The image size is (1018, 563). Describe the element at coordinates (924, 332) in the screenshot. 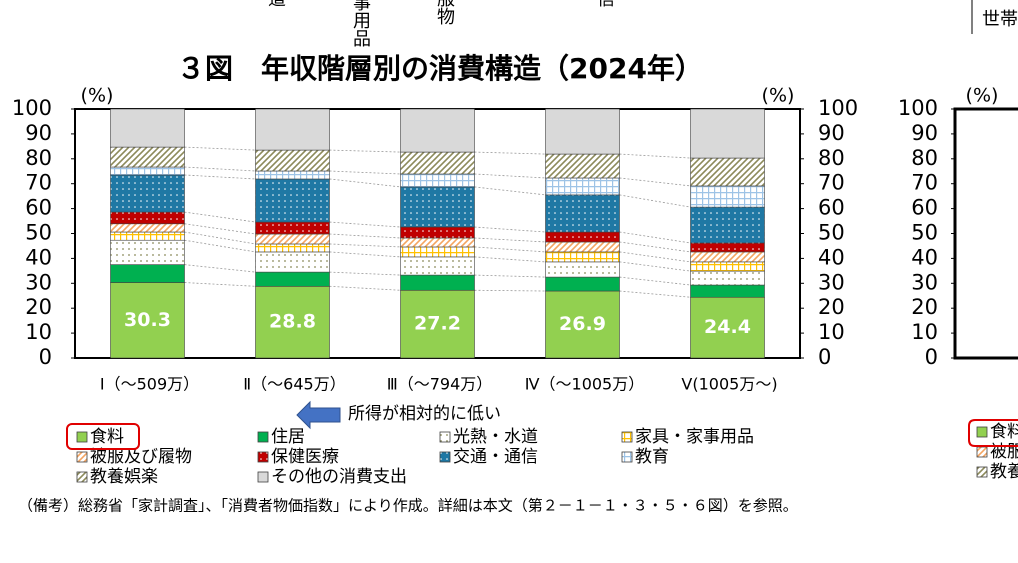

I see `fragment-tick-label: 10` at that location.